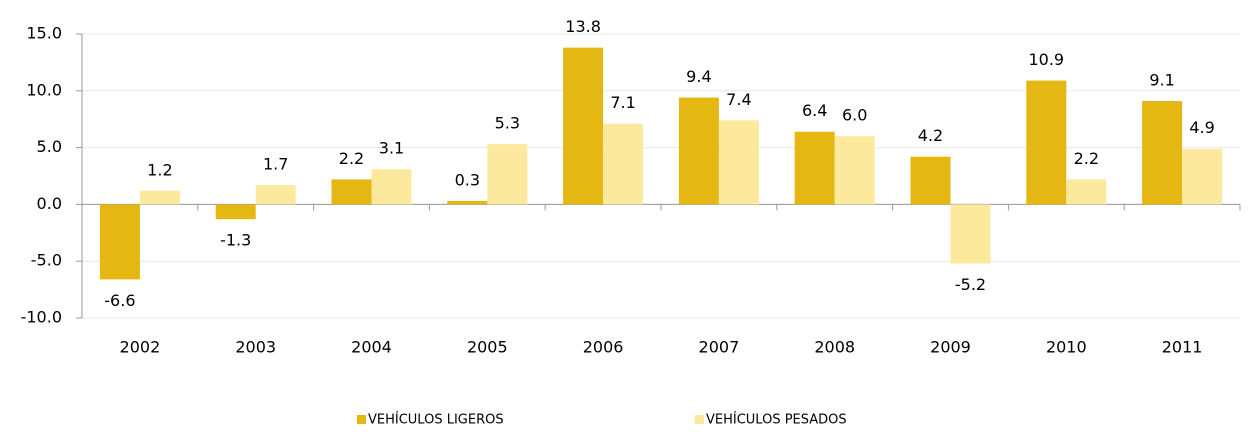  Describe the element at coordinates (436, 420) in the screenshot. I see `legend-label: VEHÍCULOS LIGEROS` at that location.